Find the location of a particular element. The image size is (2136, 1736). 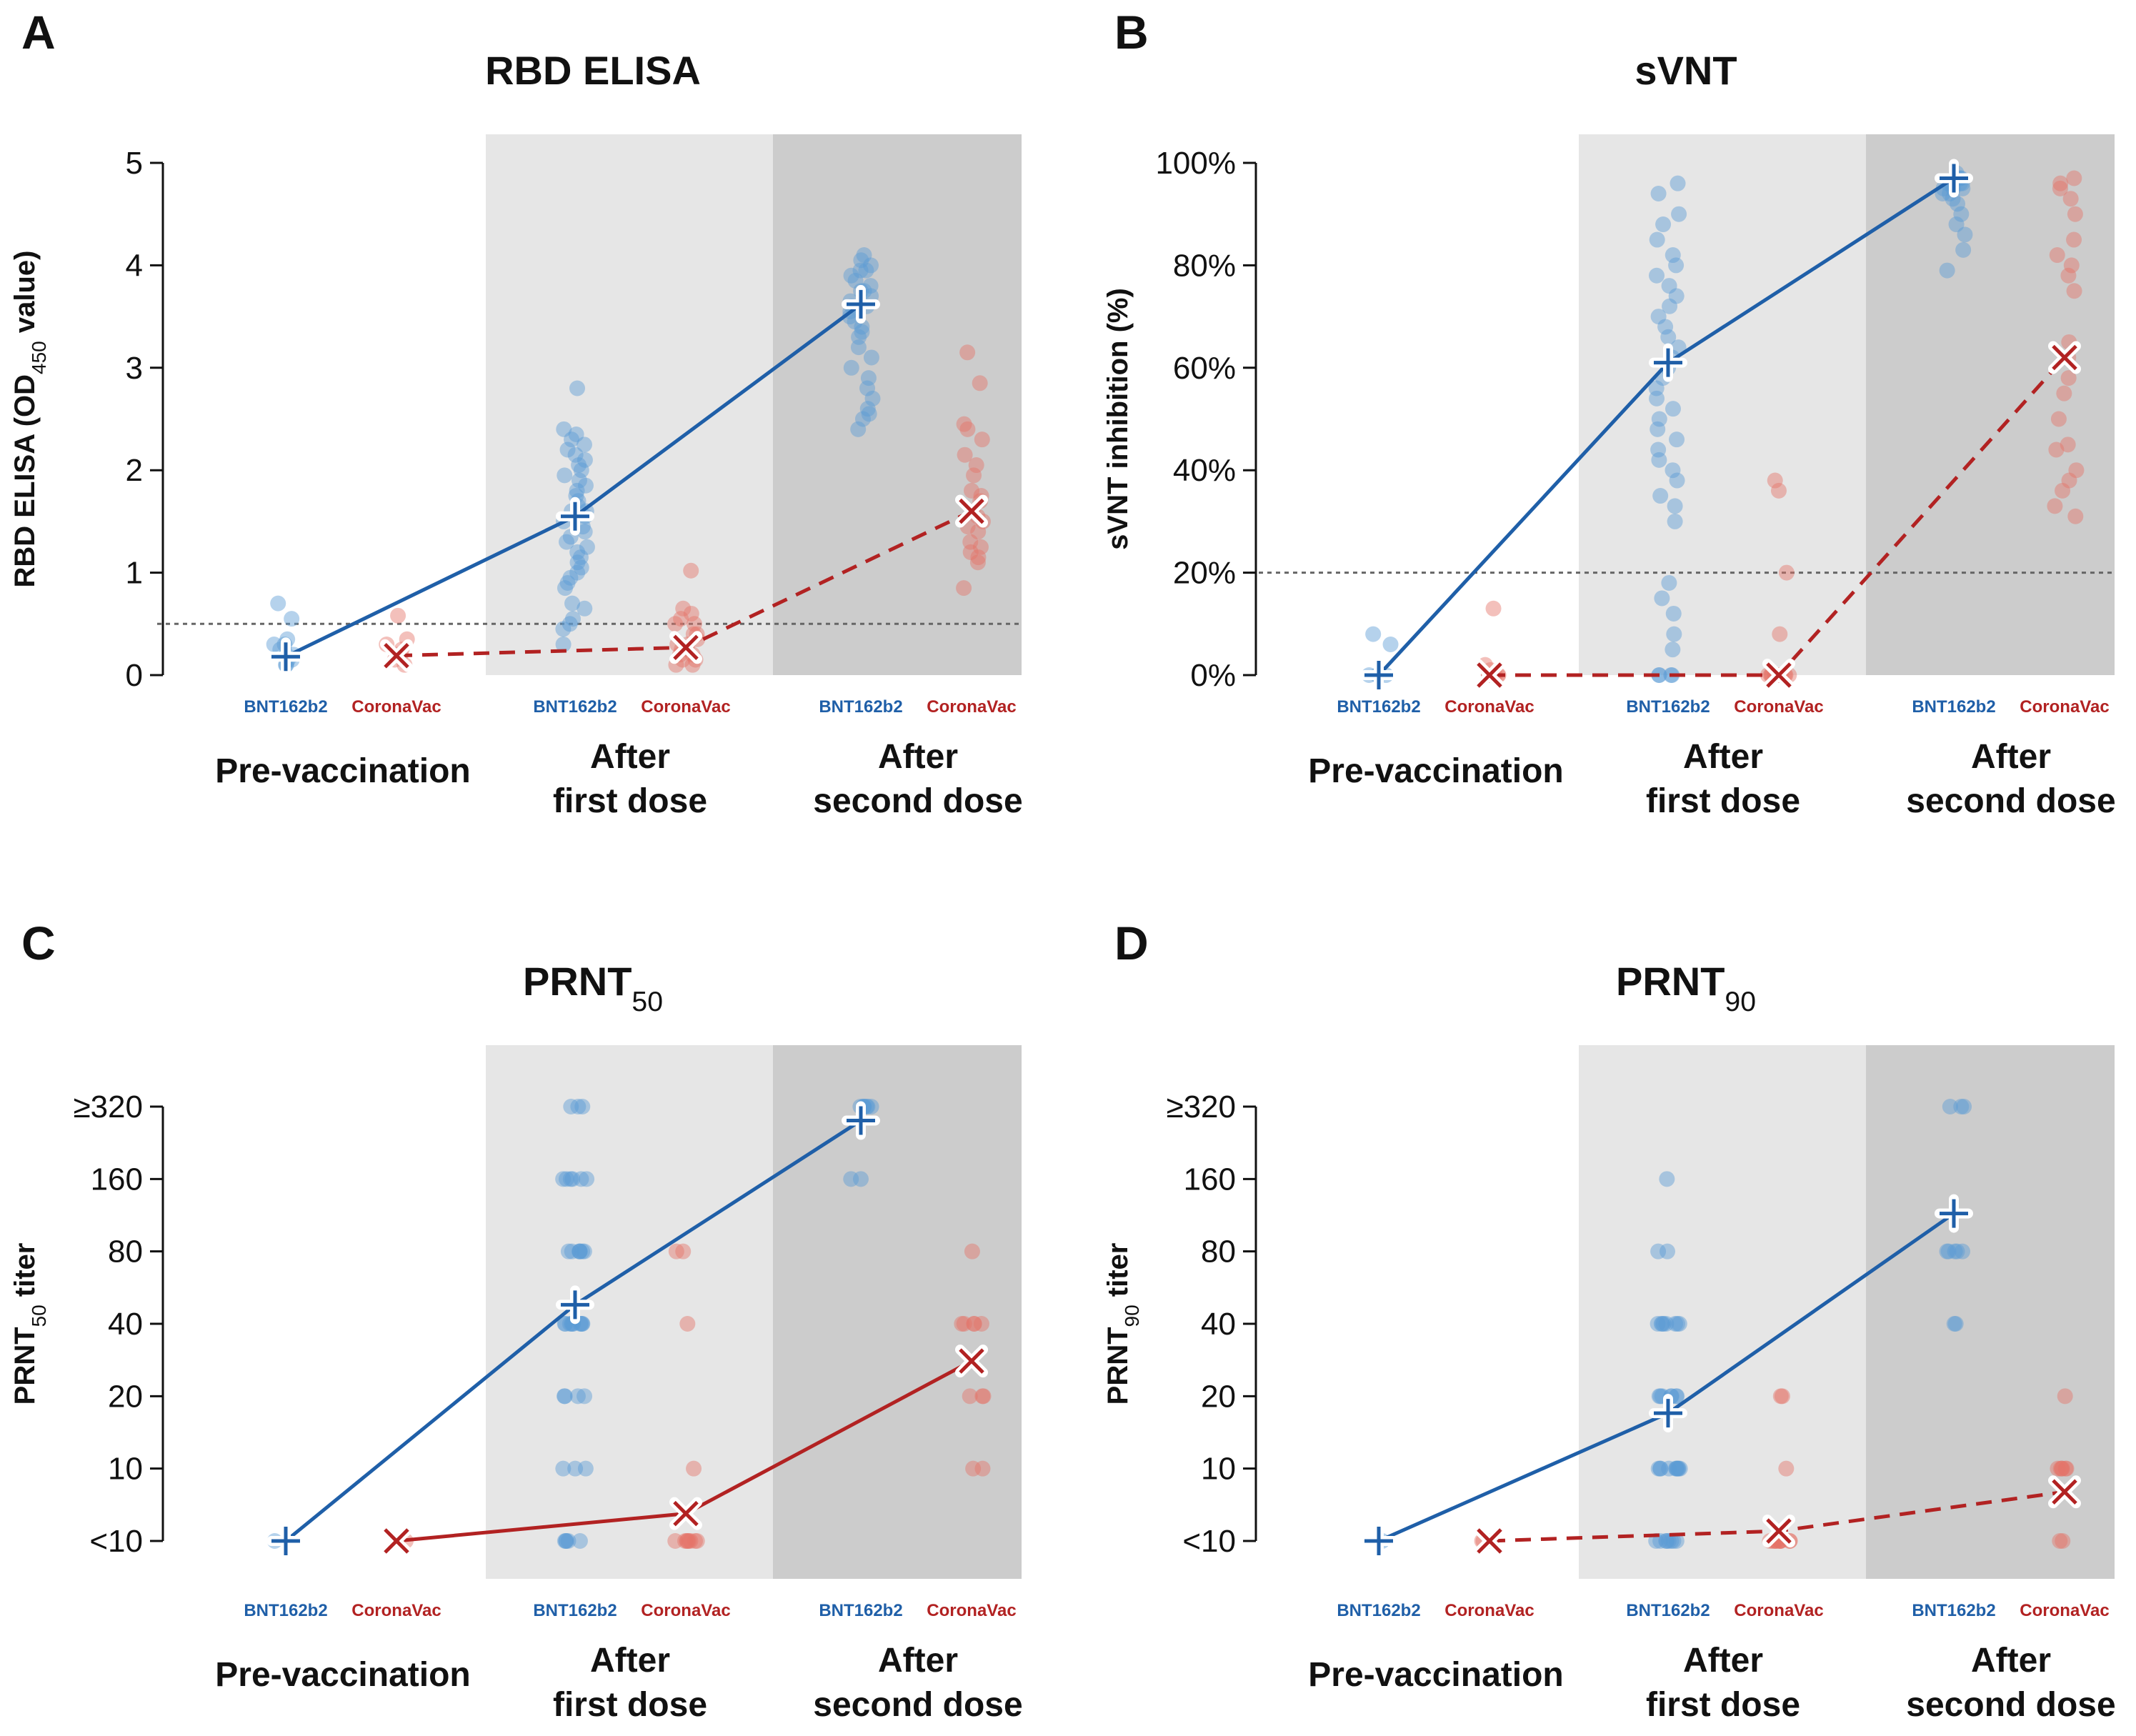

y-axis-label-group: PRNT90 titer is located at coordinates (1122, 1324).